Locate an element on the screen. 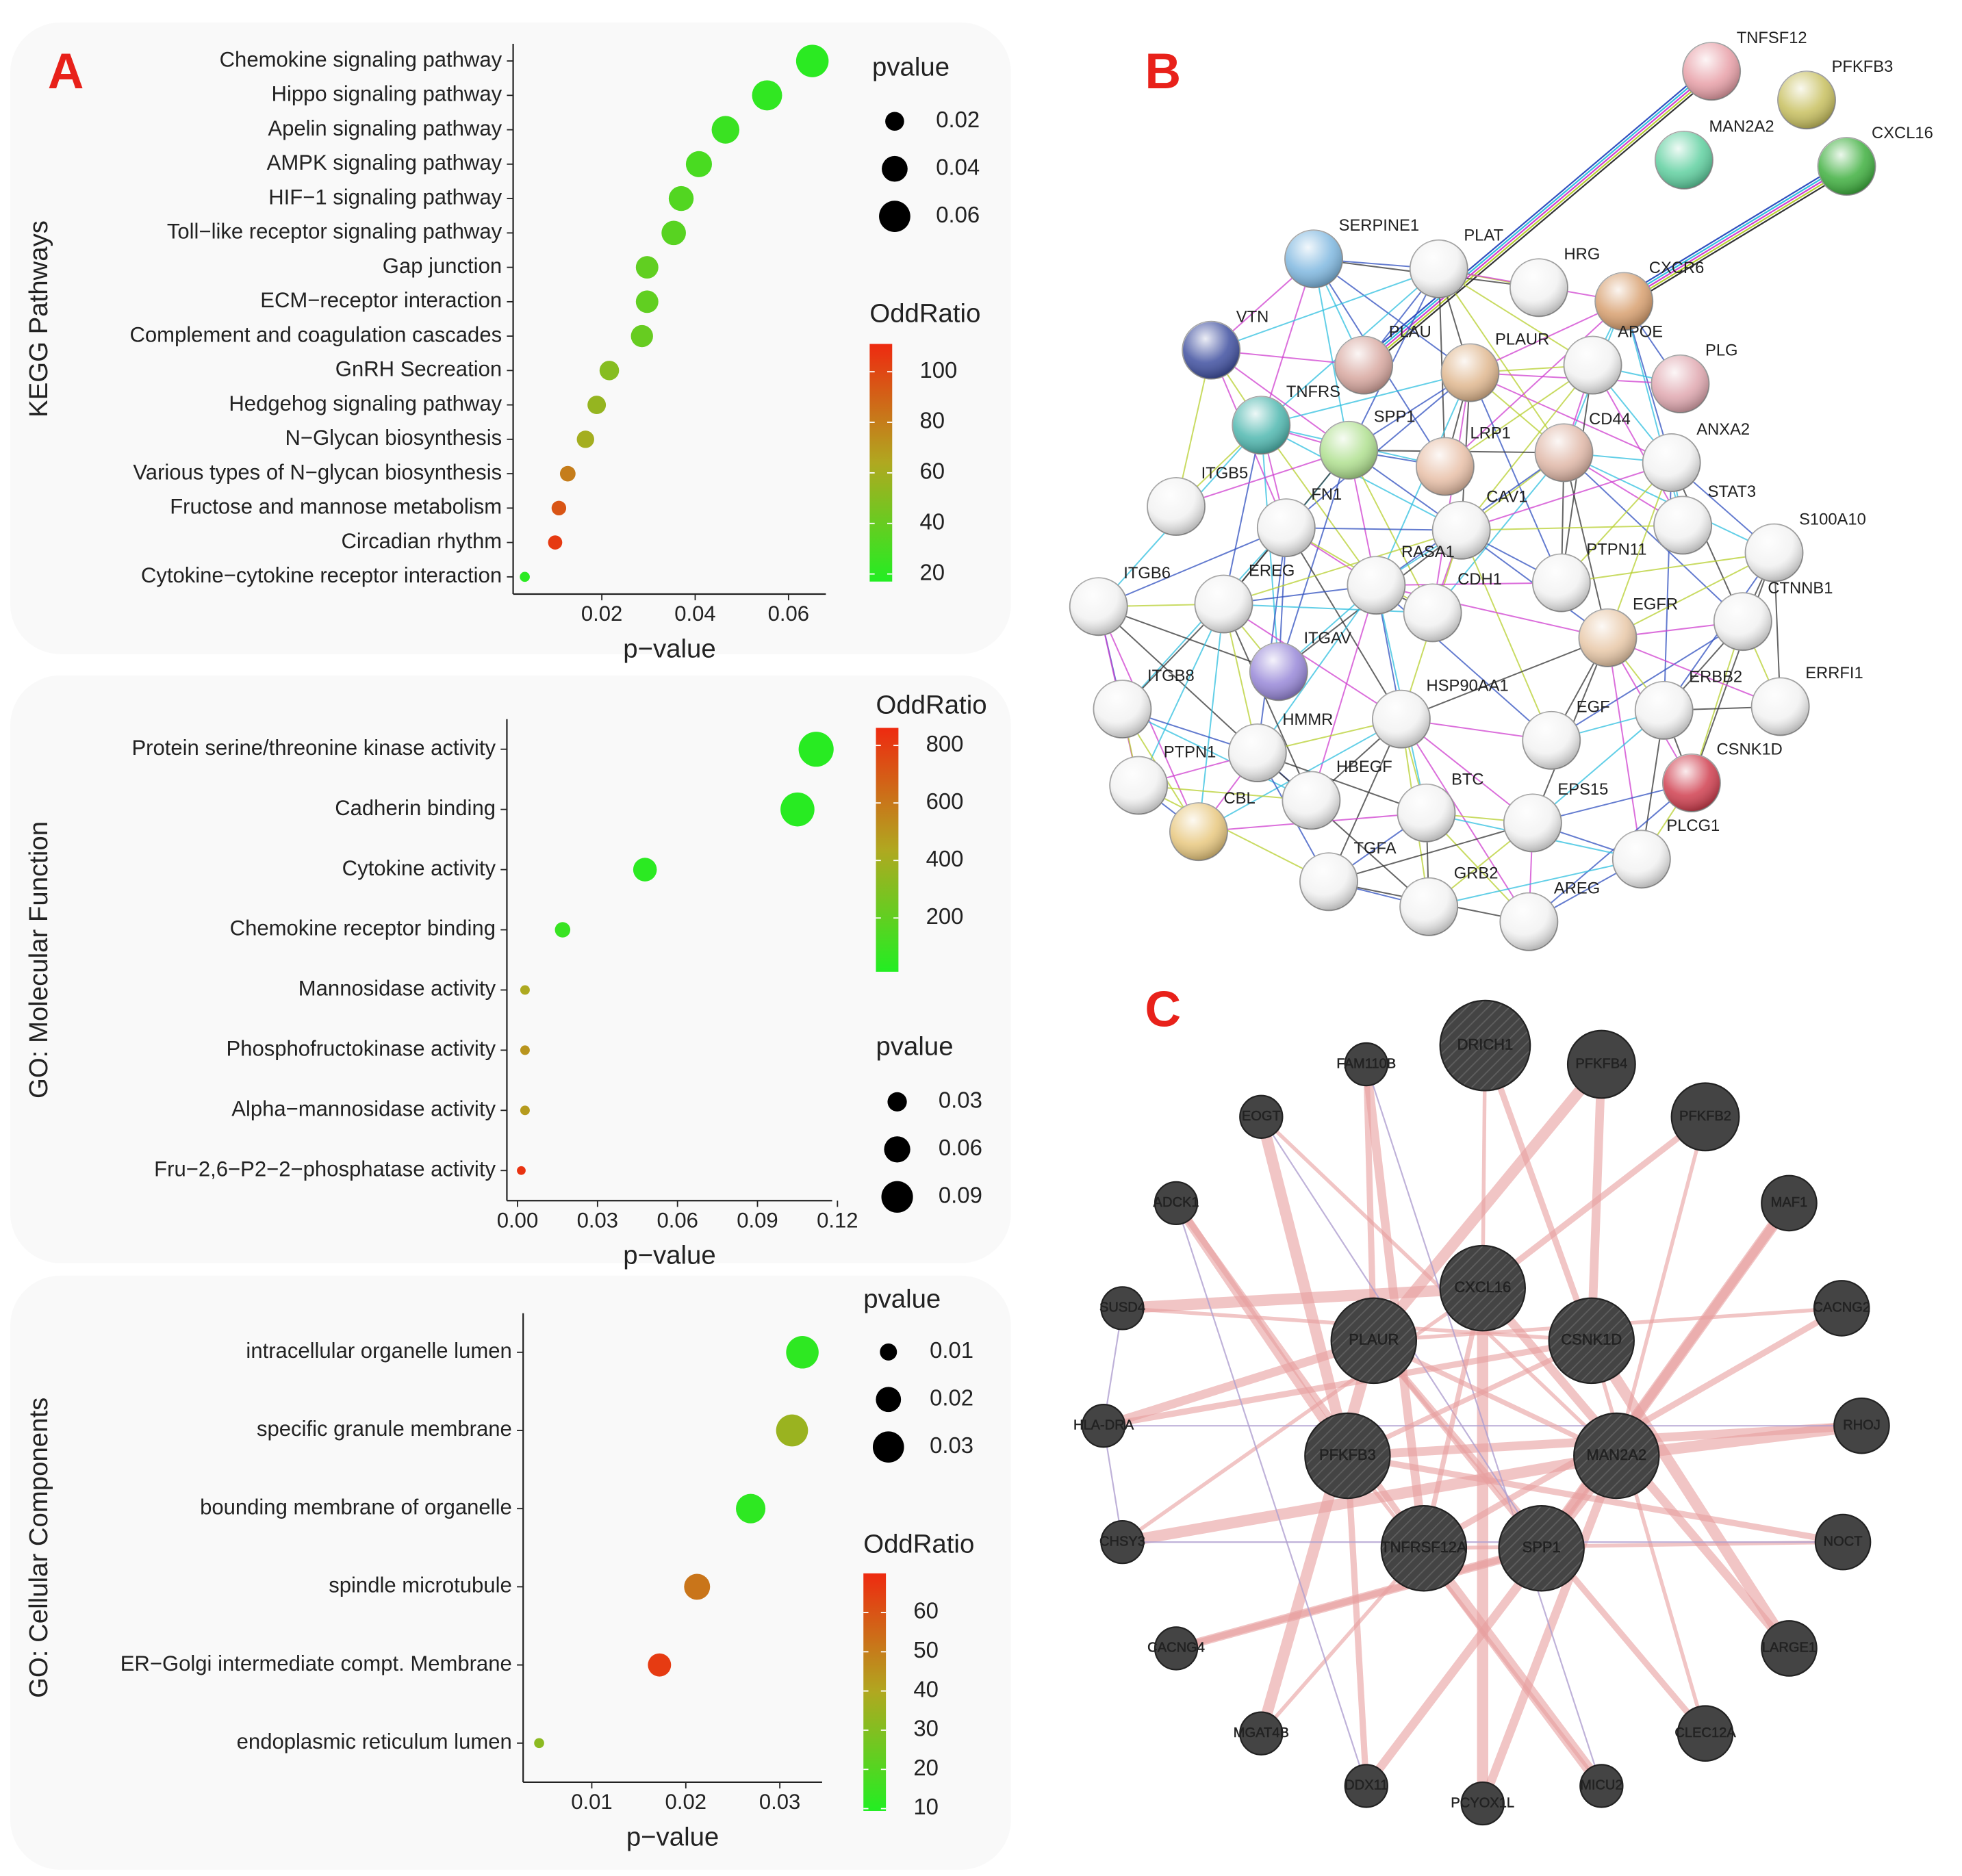  gene-label: CHSY3 is located at coordinates (1122, 1542).